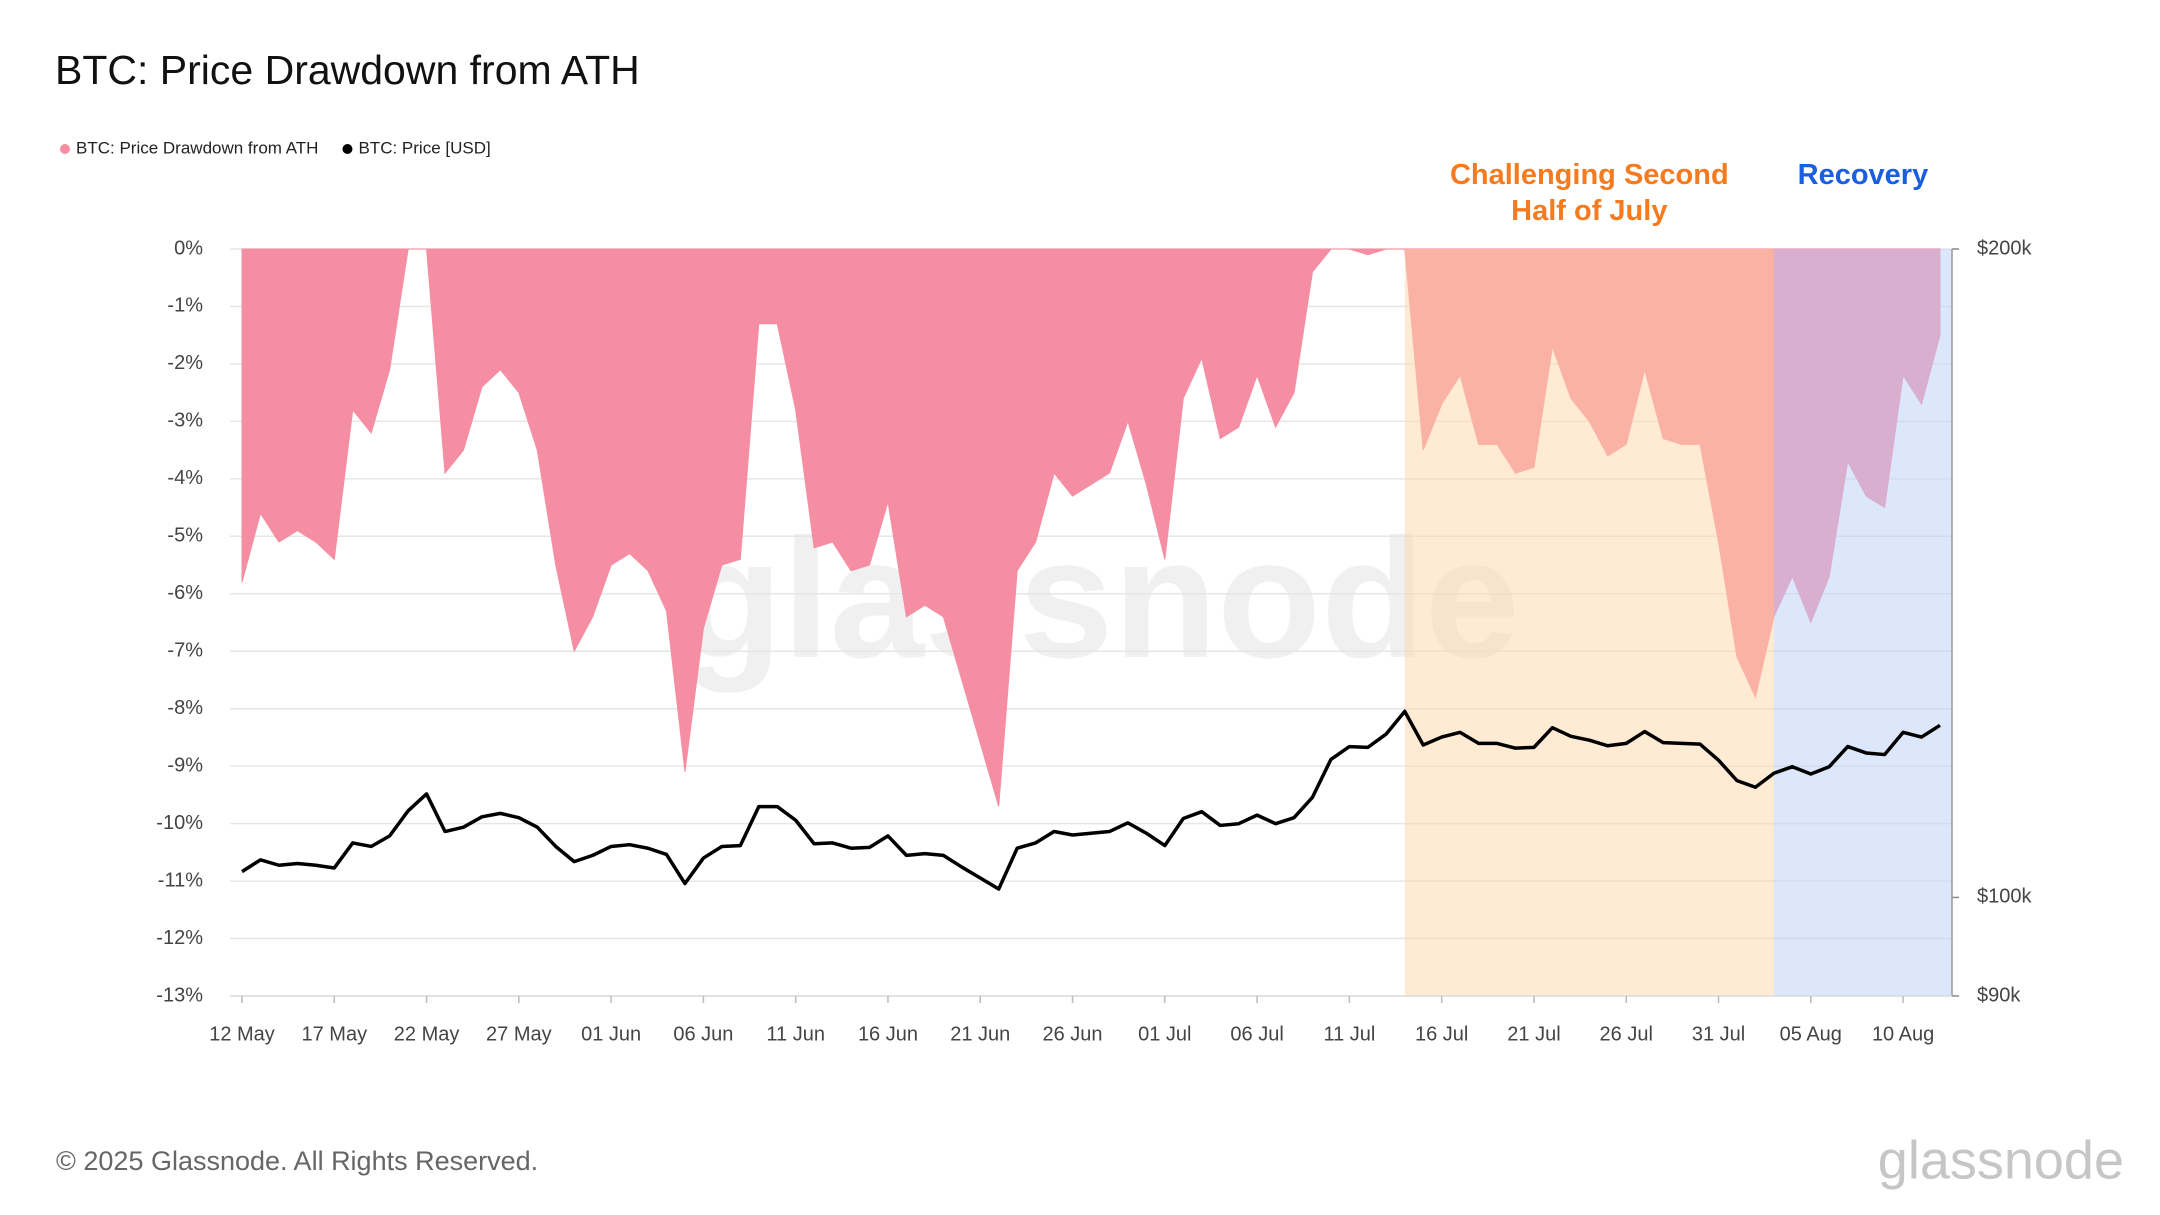 Image resolution: width=2160 pixels, height=1215 pixels. Describe the element at coordinates (1903, 1034) in the screenshot. I see `x-tick-label: 10 Aug` at that location.